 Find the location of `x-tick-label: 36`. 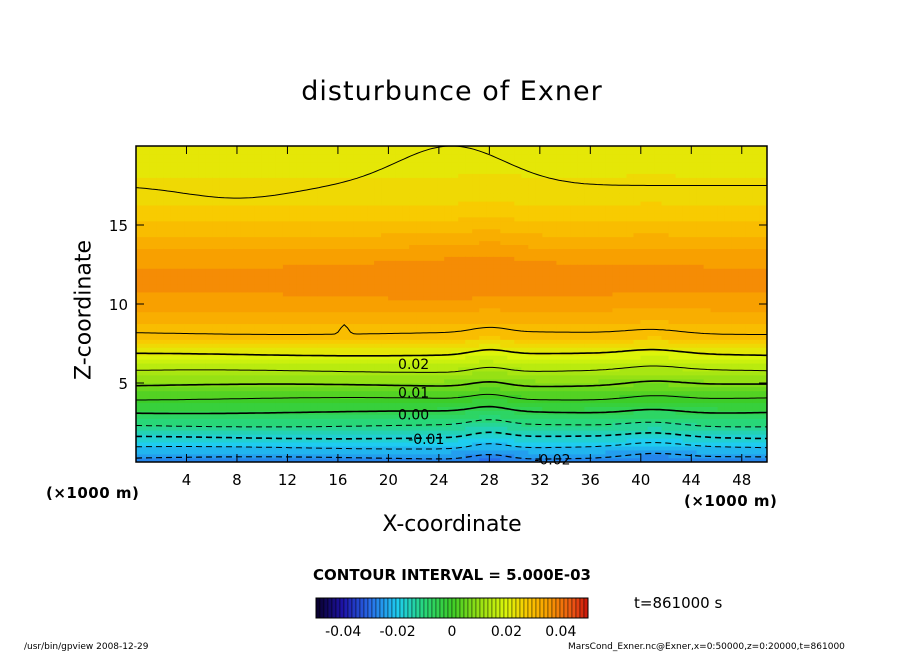

x-tick-label: 36 is located at coordinates (590, 480).